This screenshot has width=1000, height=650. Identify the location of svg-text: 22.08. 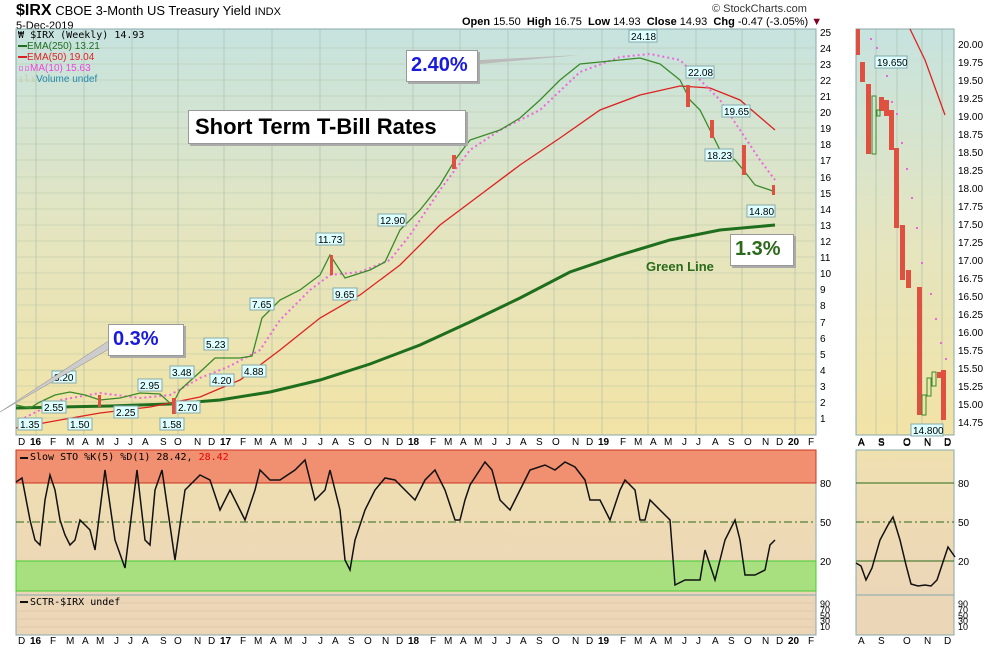
(700, 73).